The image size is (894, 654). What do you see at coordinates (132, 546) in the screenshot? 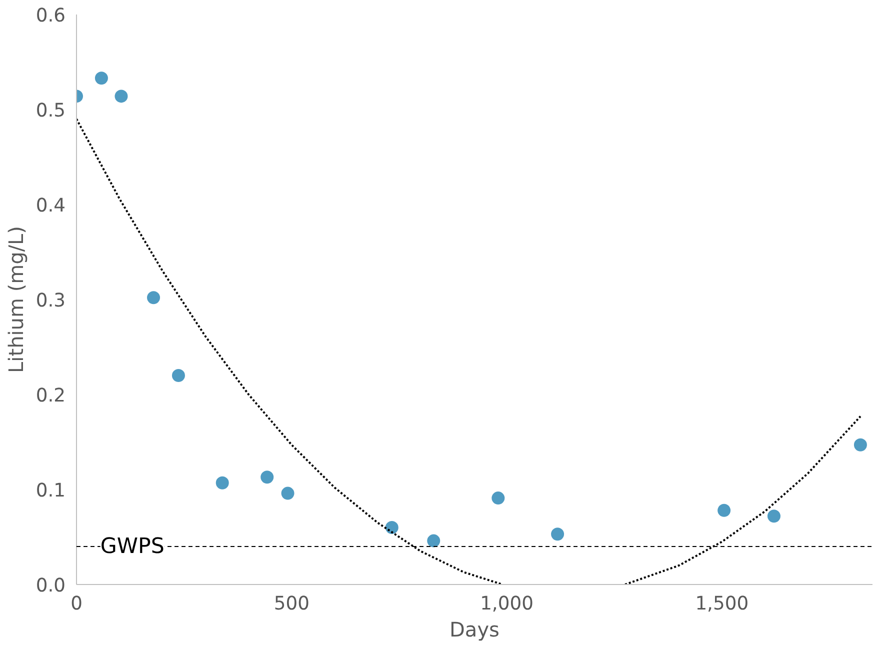
I see `ref-line-label: GWPS` at bounding box center [132, 546].